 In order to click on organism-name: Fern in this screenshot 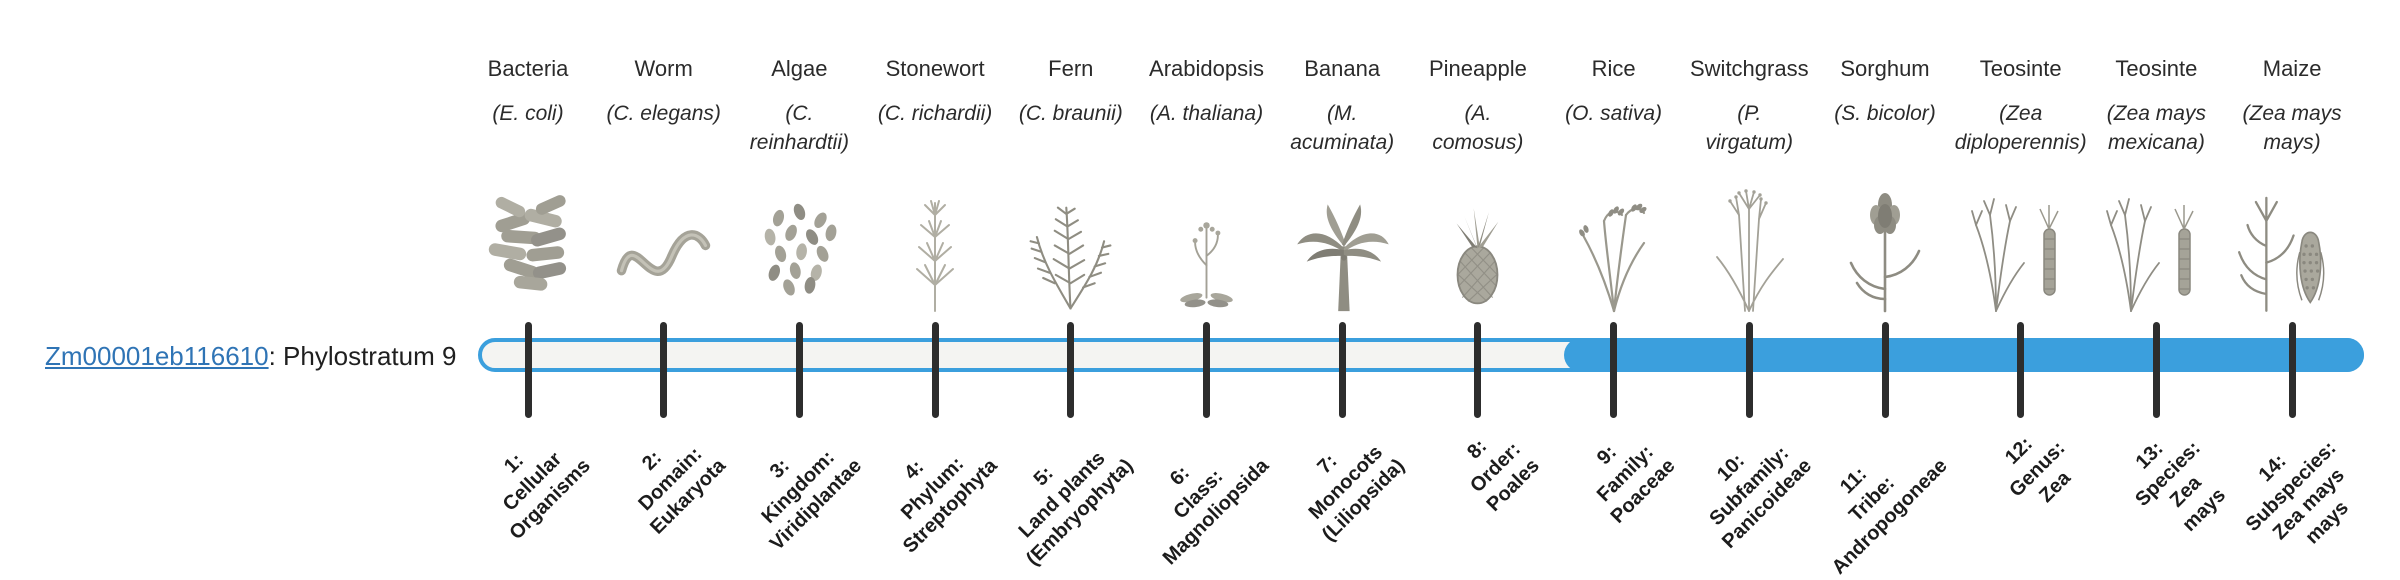, I will do `click(1071, 68)`.